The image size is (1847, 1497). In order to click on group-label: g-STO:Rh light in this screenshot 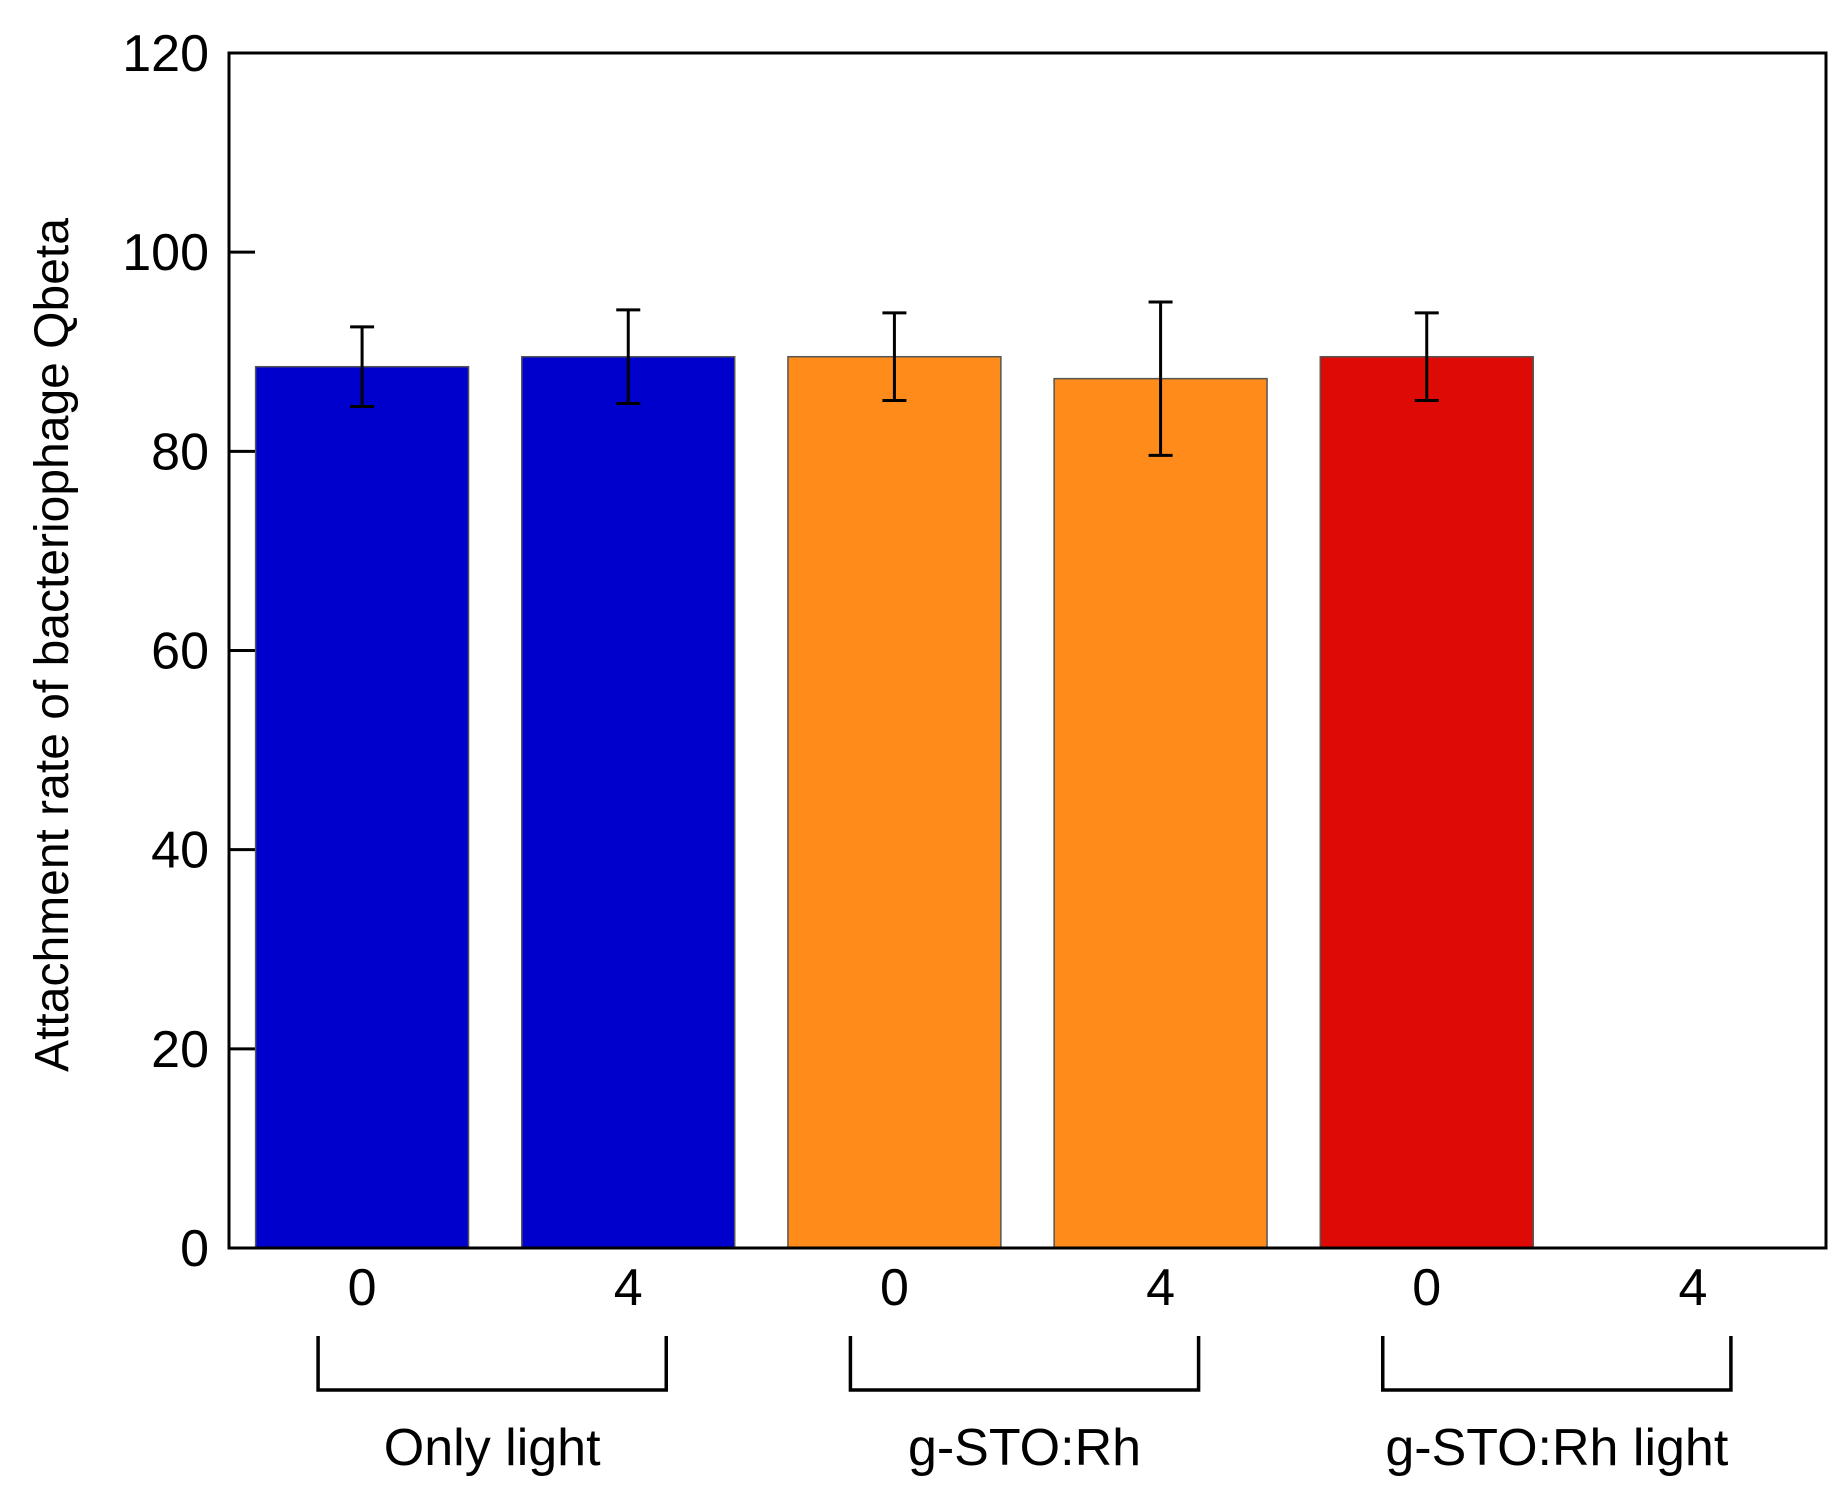, I will do `click(1557, 1448)`.